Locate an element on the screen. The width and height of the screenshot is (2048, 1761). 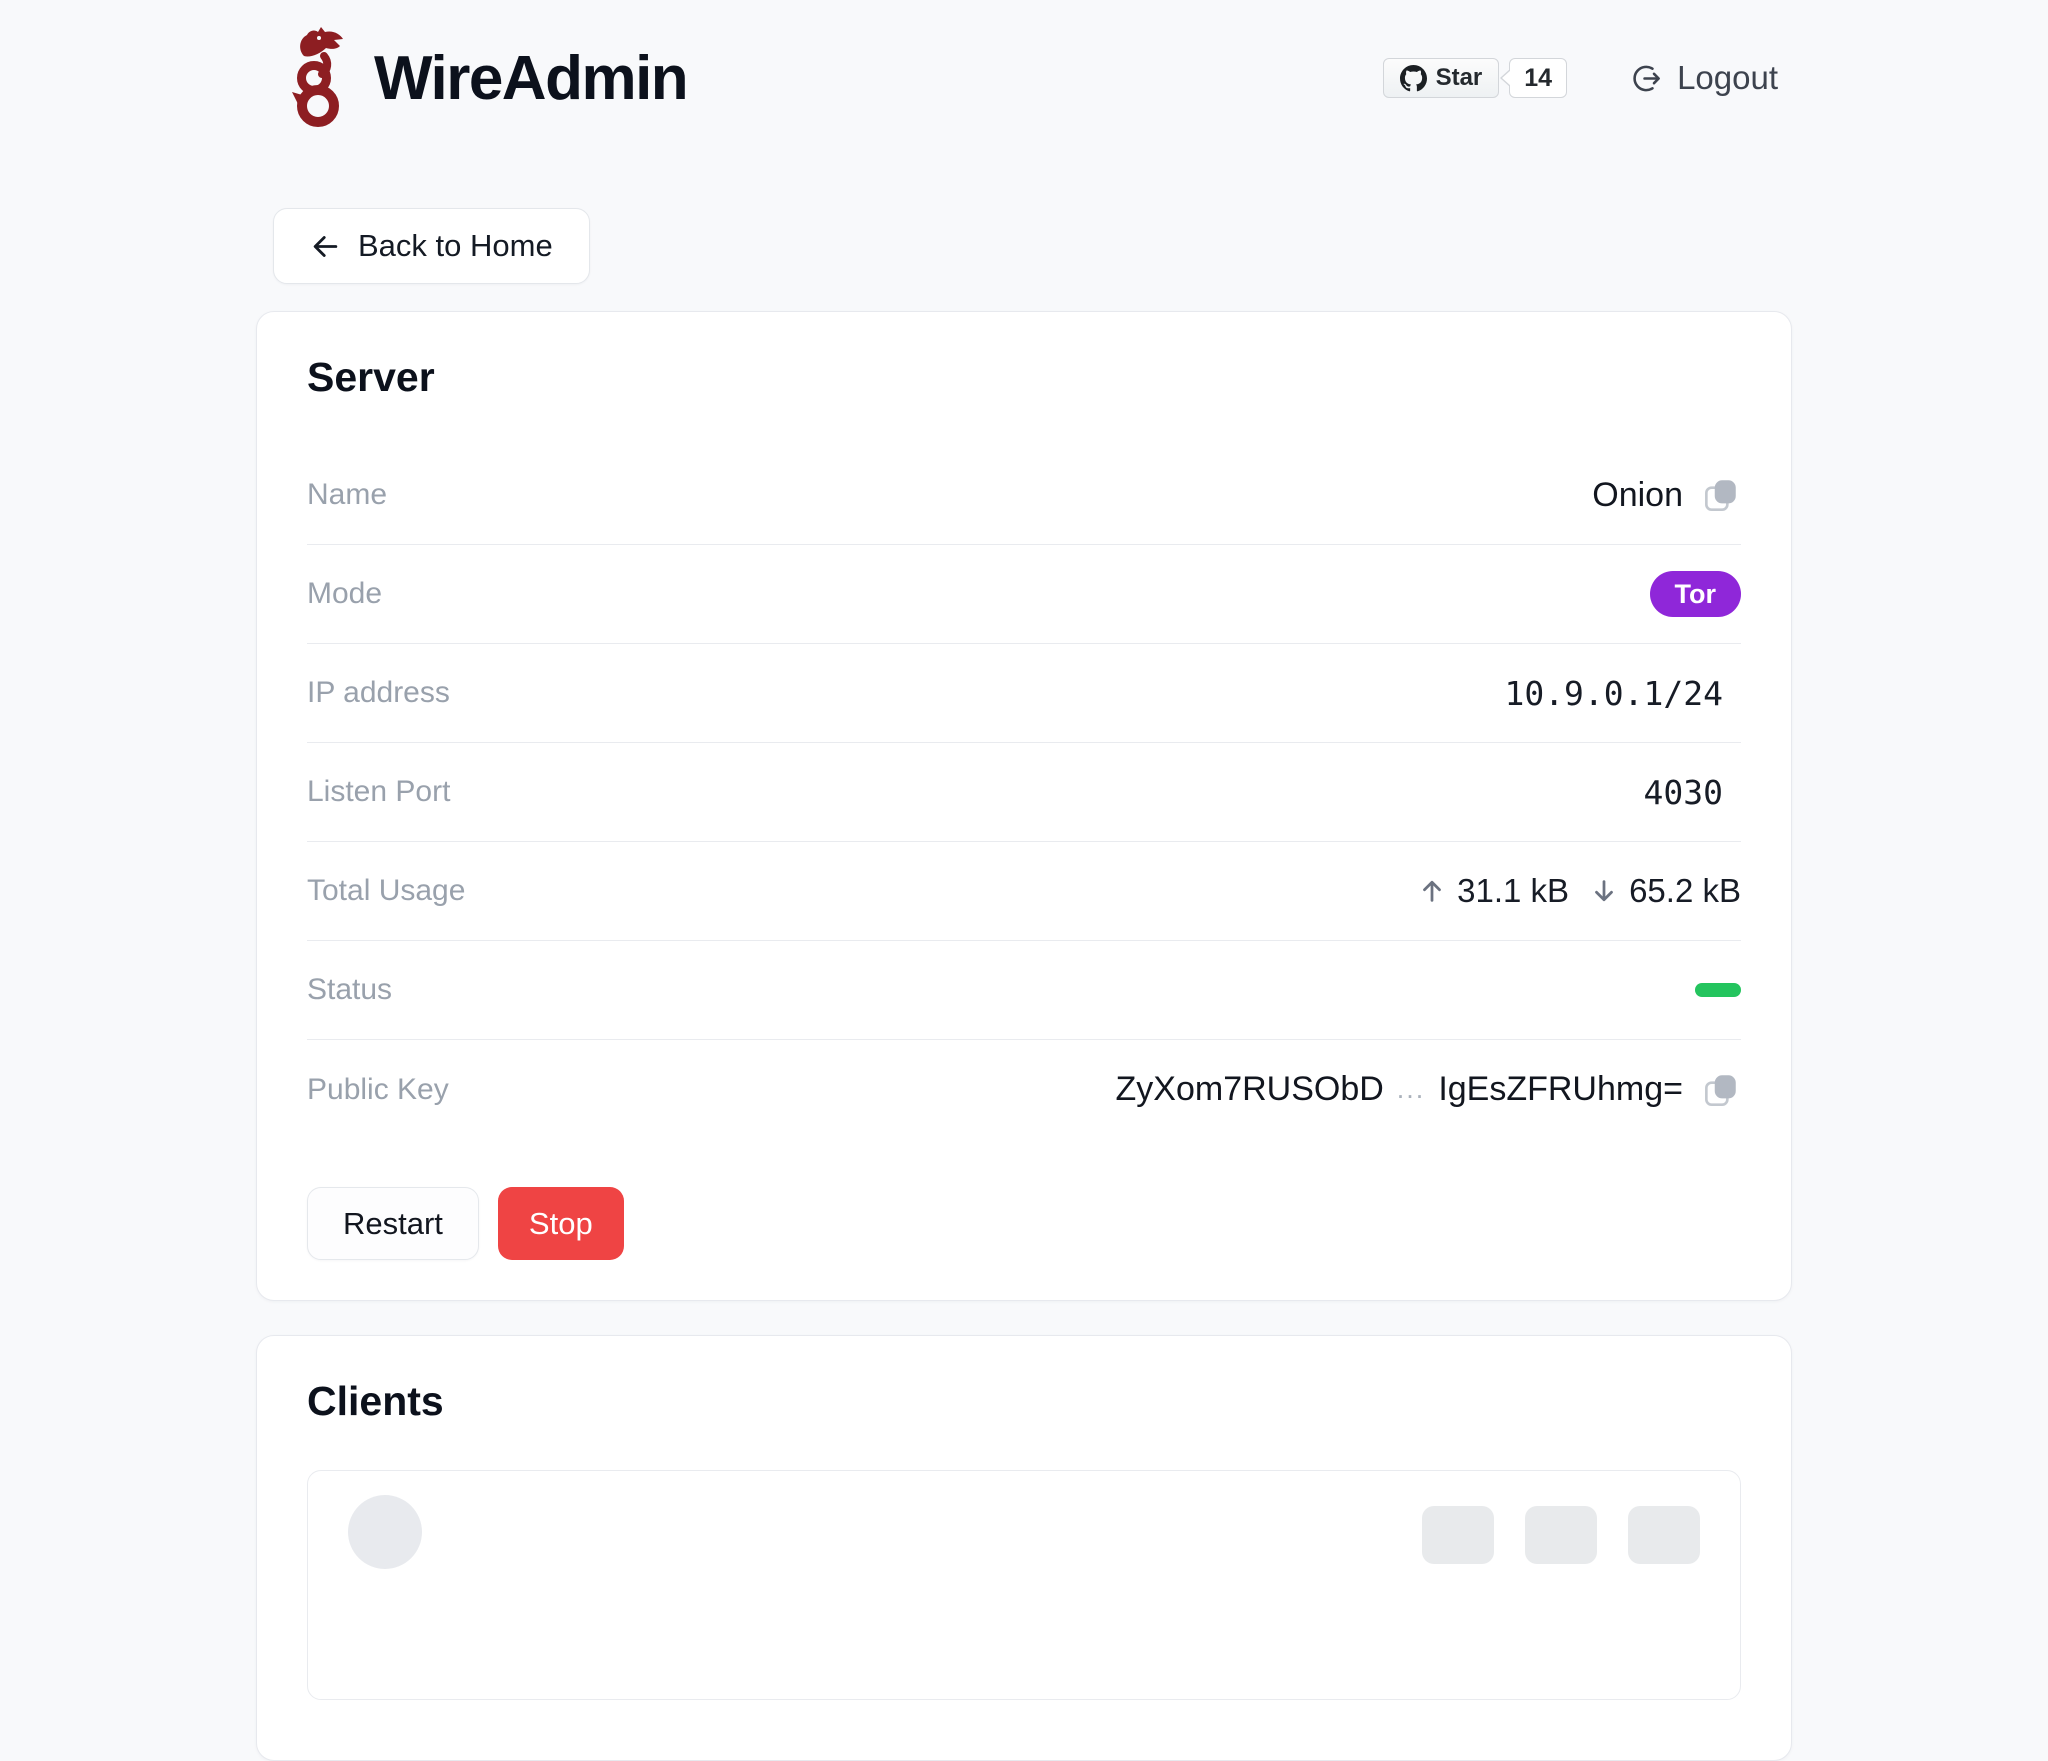
server-field-public-key: Public Key ZyXom7RUSObD ... IgEsZFRUhmg= is located at coordinates (1024, 1089).